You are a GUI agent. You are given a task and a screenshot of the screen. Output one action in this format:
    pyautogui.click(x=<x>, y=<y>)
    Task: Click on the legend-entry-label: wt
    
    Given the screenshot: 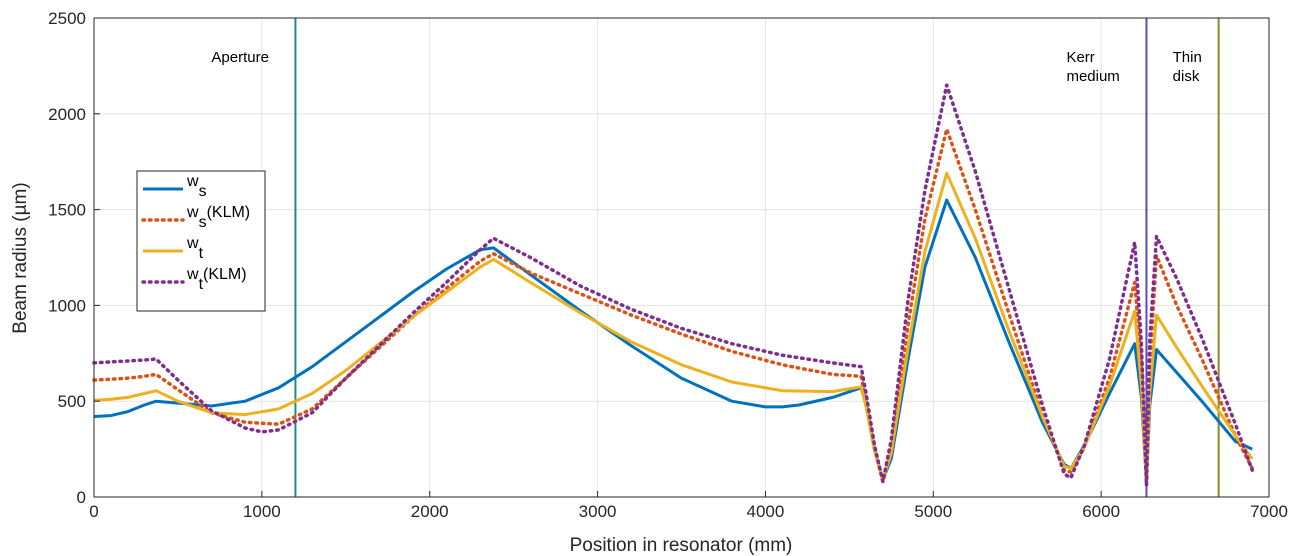 What is the action you would take?
    pyautogui.click(x=195, y=248)
    